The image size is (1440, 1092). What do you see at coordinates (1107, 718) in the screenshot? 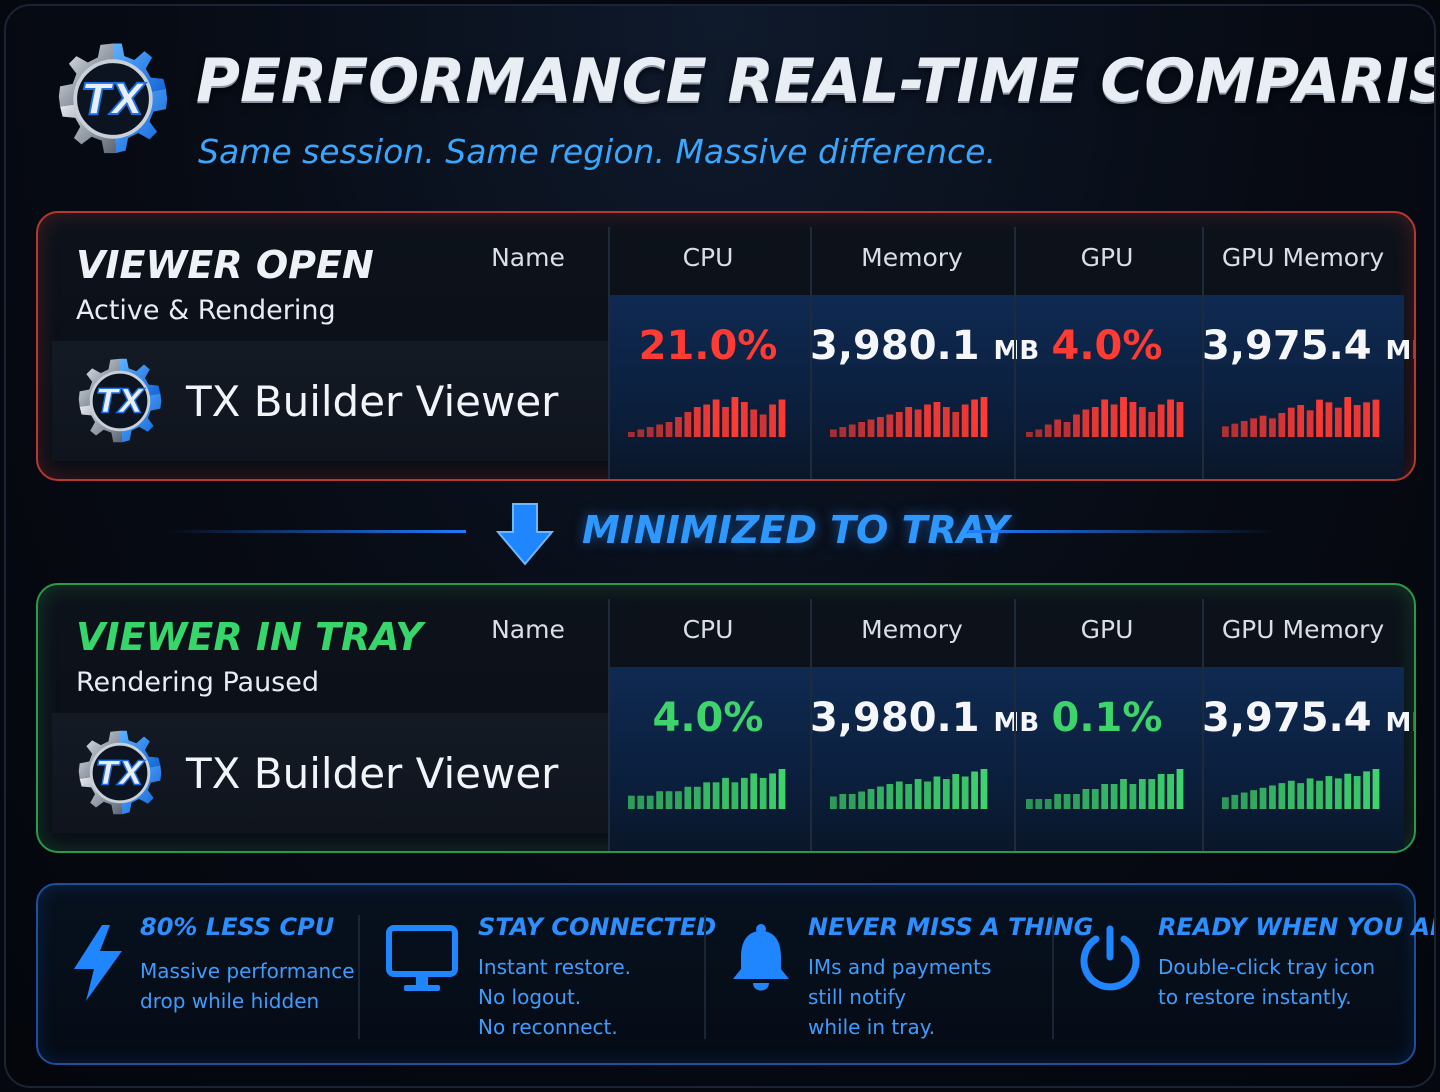
I see `gpu-value: 0.1%` at bounding box center [1107, 718].